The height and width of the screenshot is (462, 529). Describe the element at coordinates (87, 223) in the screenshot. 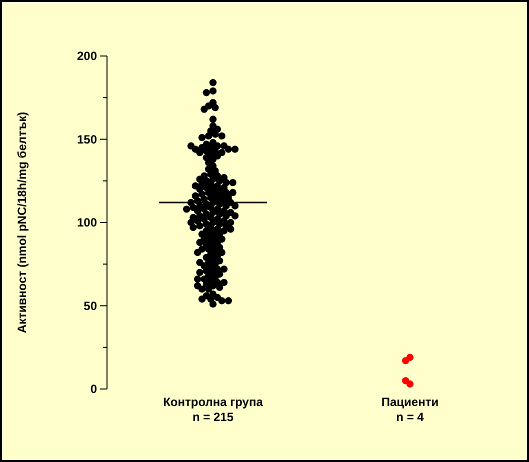

I see `y-tick-label: 100` at that location.